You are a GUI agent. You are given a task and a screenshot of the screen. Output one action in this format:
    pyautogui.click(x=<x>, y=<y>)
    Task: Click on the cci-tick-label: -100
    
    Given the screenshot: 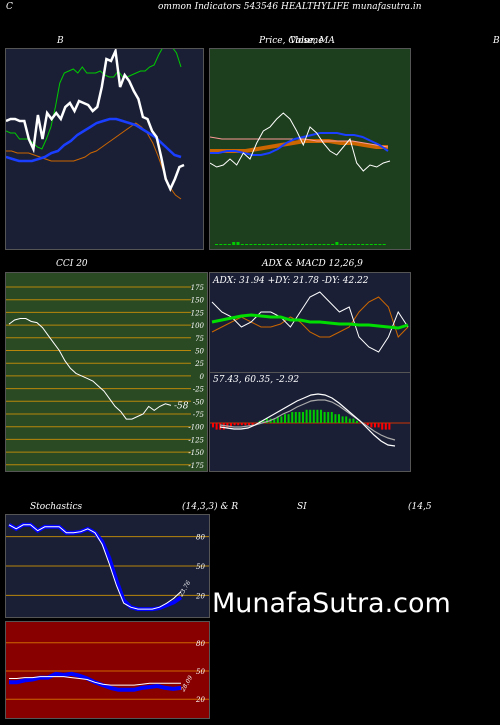 What is the action you would take?
    pyautogui.click(x=196, y=428)
    